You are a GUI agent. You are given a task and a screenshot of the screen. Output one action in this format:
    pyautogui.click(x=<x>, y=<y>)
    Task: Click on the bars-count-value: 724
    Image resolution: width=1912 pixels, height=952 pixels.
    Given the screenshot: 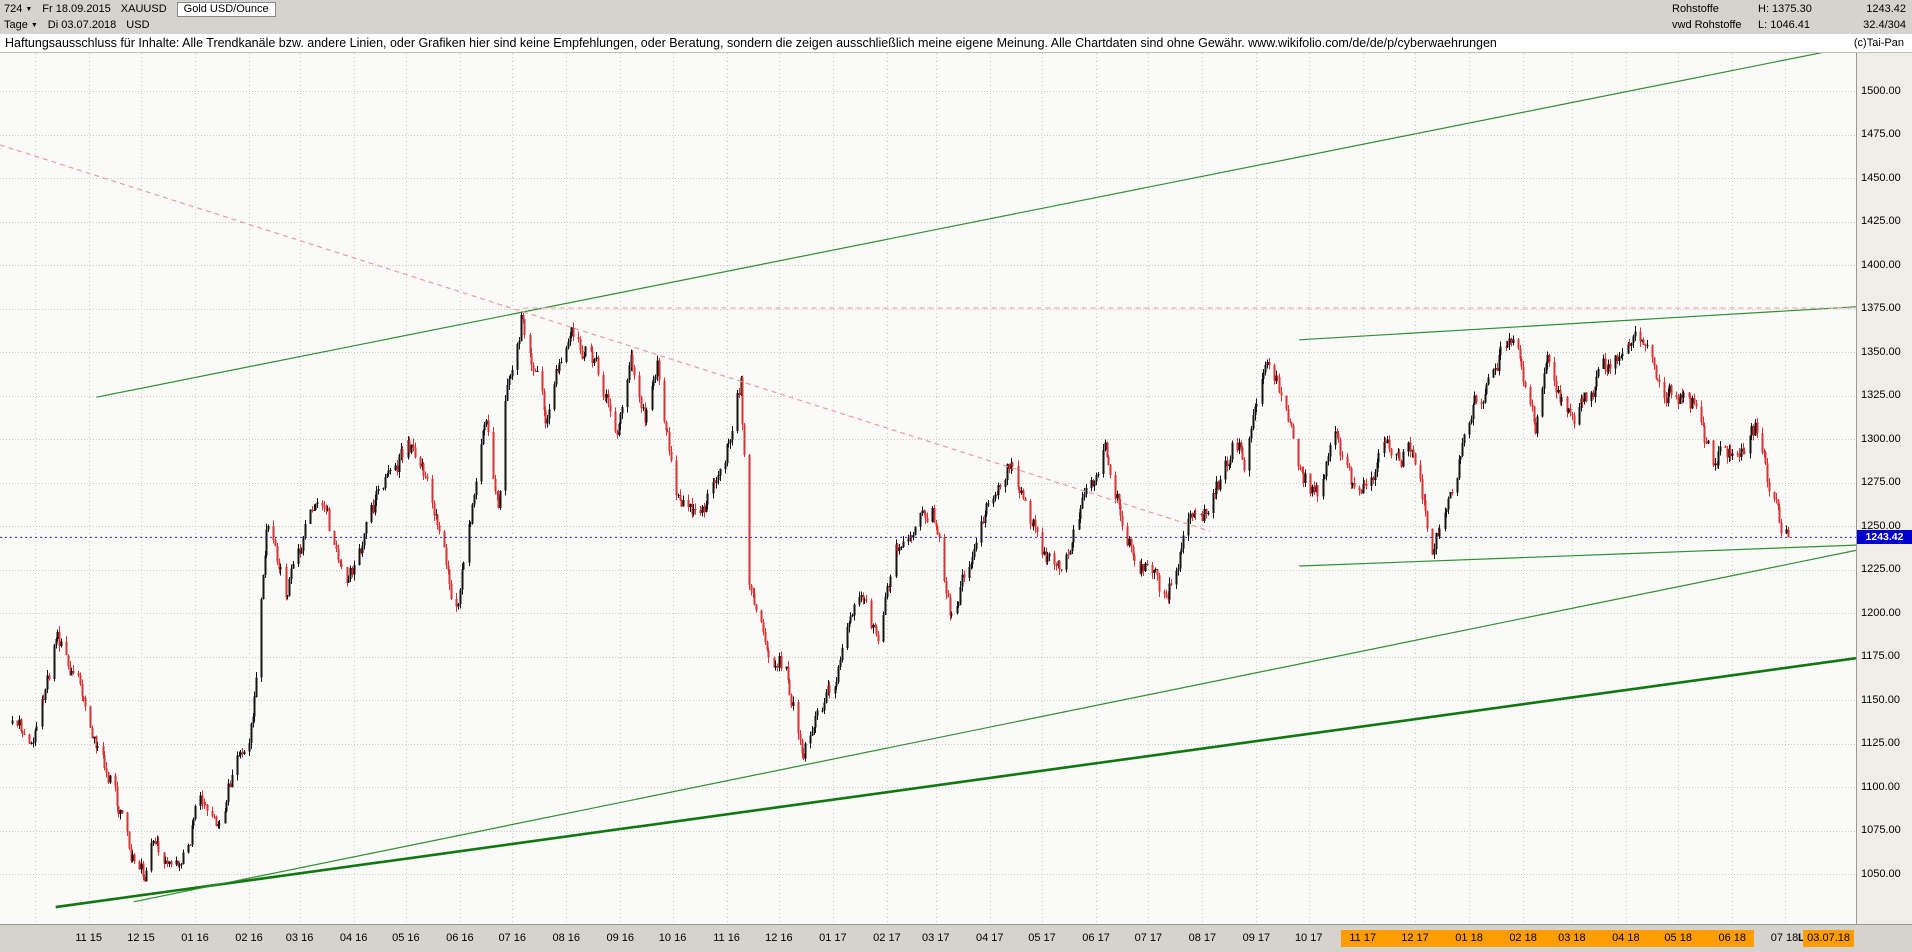 What is the action you would take?
    pyautogui.click(x=13, y=9)
    